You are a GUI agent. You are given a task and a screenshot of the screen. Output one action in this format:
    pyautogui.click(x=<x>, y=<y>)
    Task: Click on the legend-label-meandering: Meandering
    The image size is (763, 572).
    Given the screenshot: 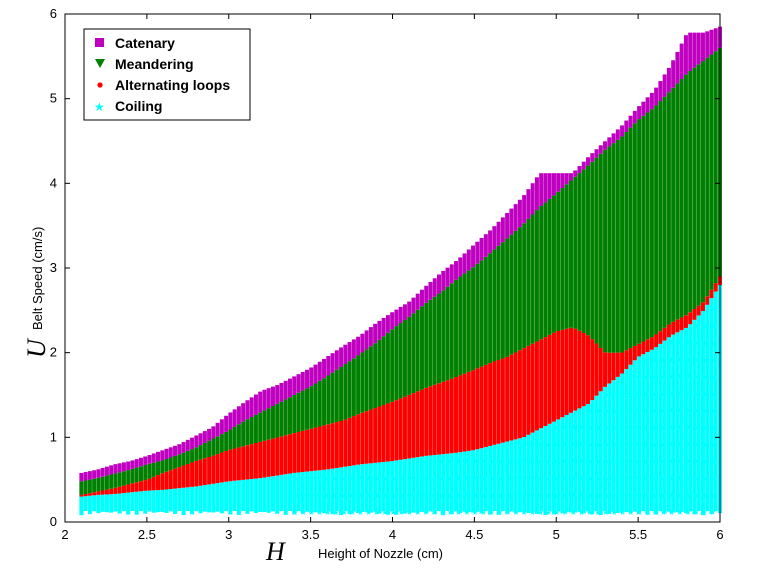 What is the action you would take?
    pyautogui.click(x=154, y=64)
    